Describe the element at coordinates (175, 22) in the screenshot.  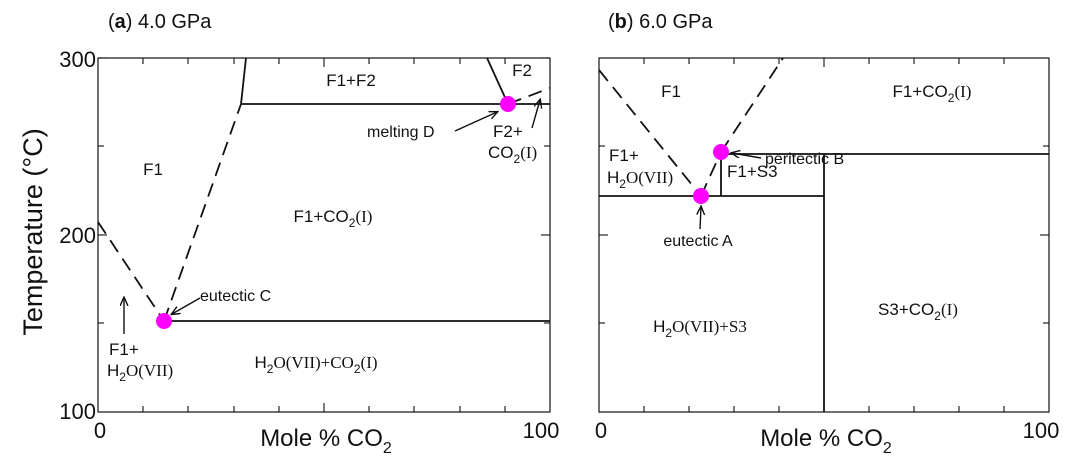
I see `panel-a-pressure: 4.0 GPa` at that location.